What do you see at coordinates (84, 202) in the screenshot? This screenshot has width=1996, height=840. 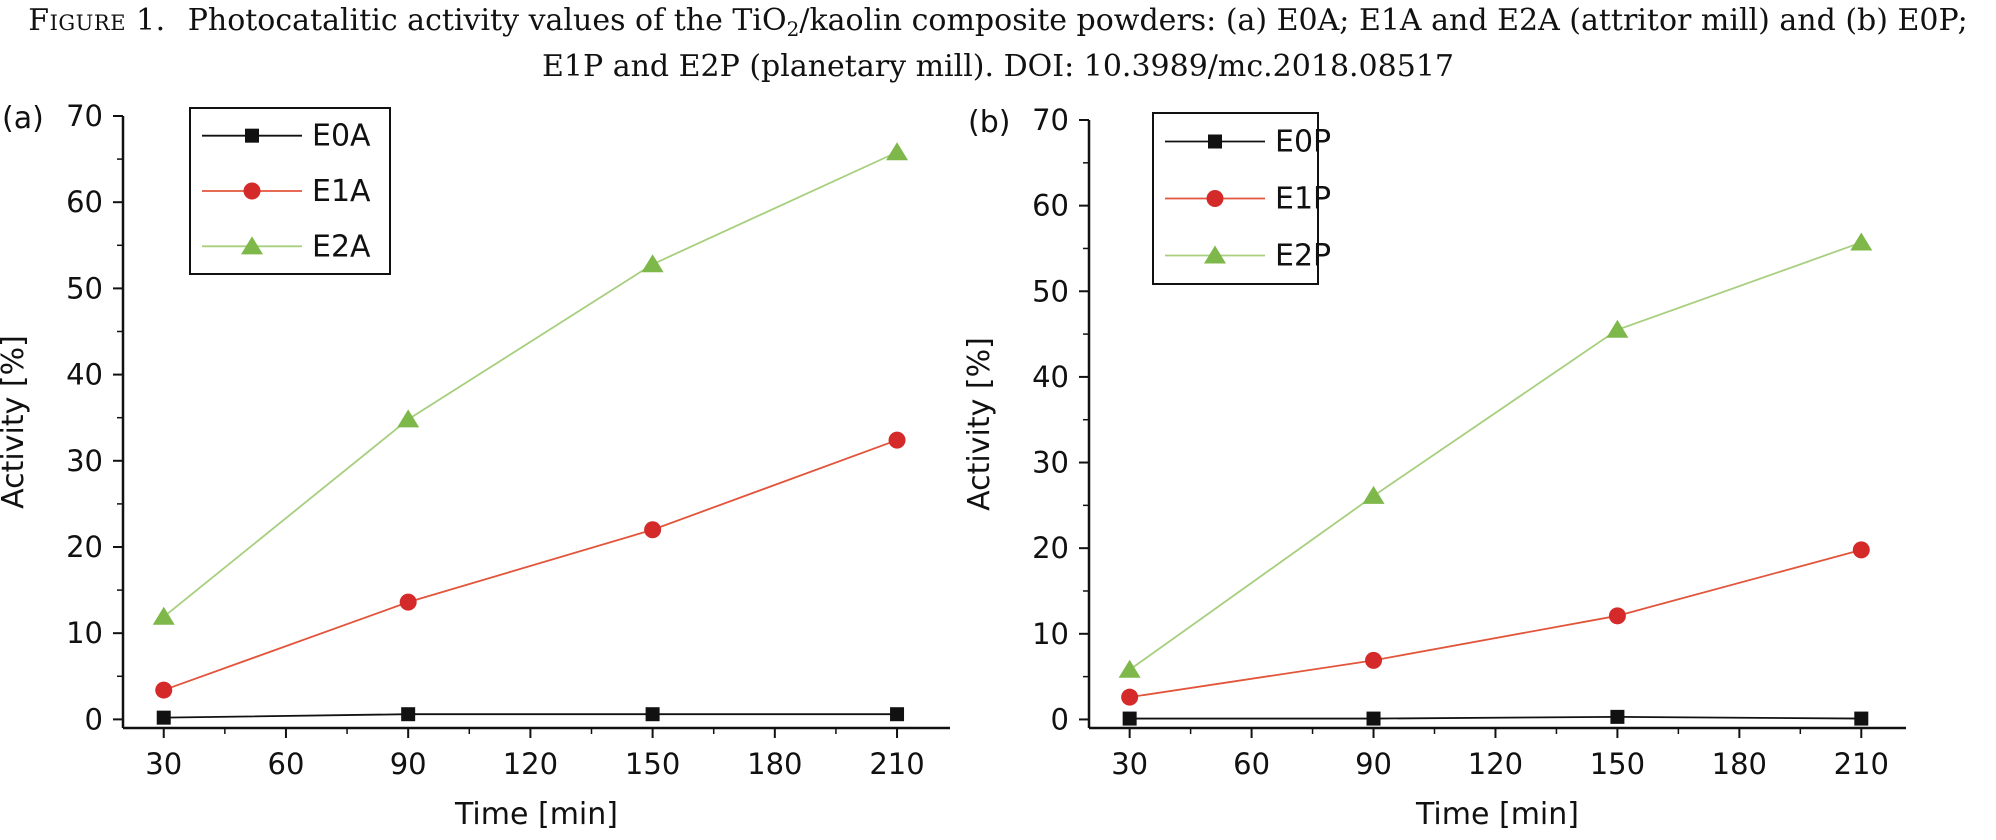 I see `y-tick-label-a-60: 60` at bounding box center [84, 202].